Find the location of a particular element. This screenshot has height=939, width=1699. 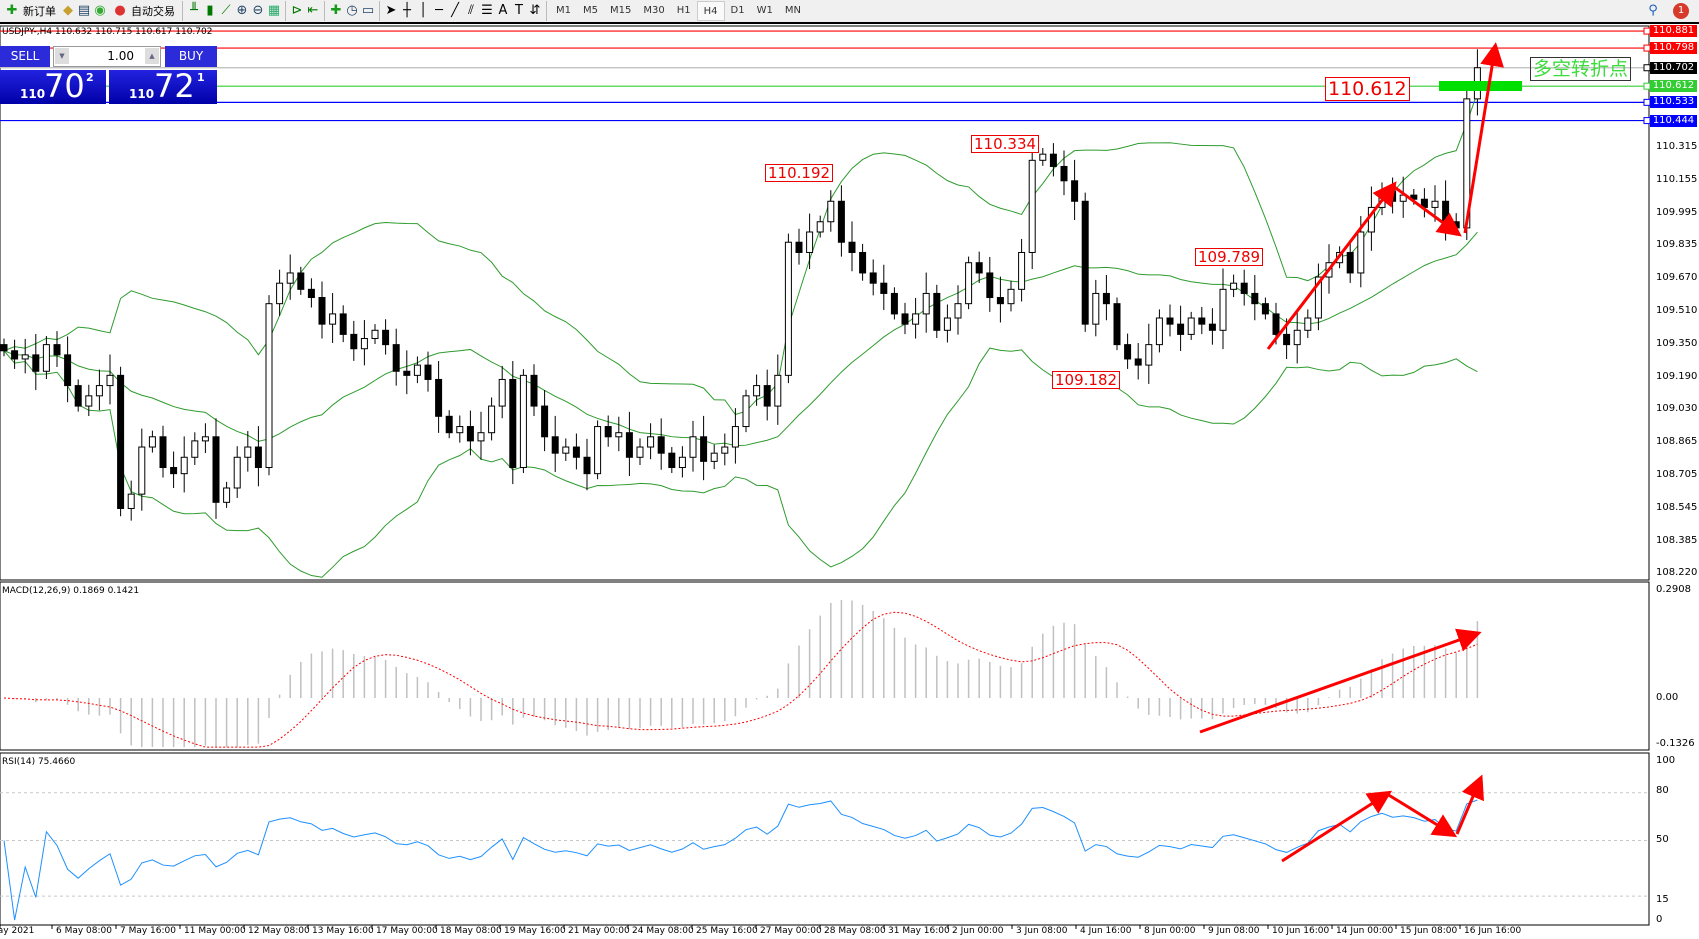

chart-shift-icon: ⊳ is located at coordinates (297, 10).